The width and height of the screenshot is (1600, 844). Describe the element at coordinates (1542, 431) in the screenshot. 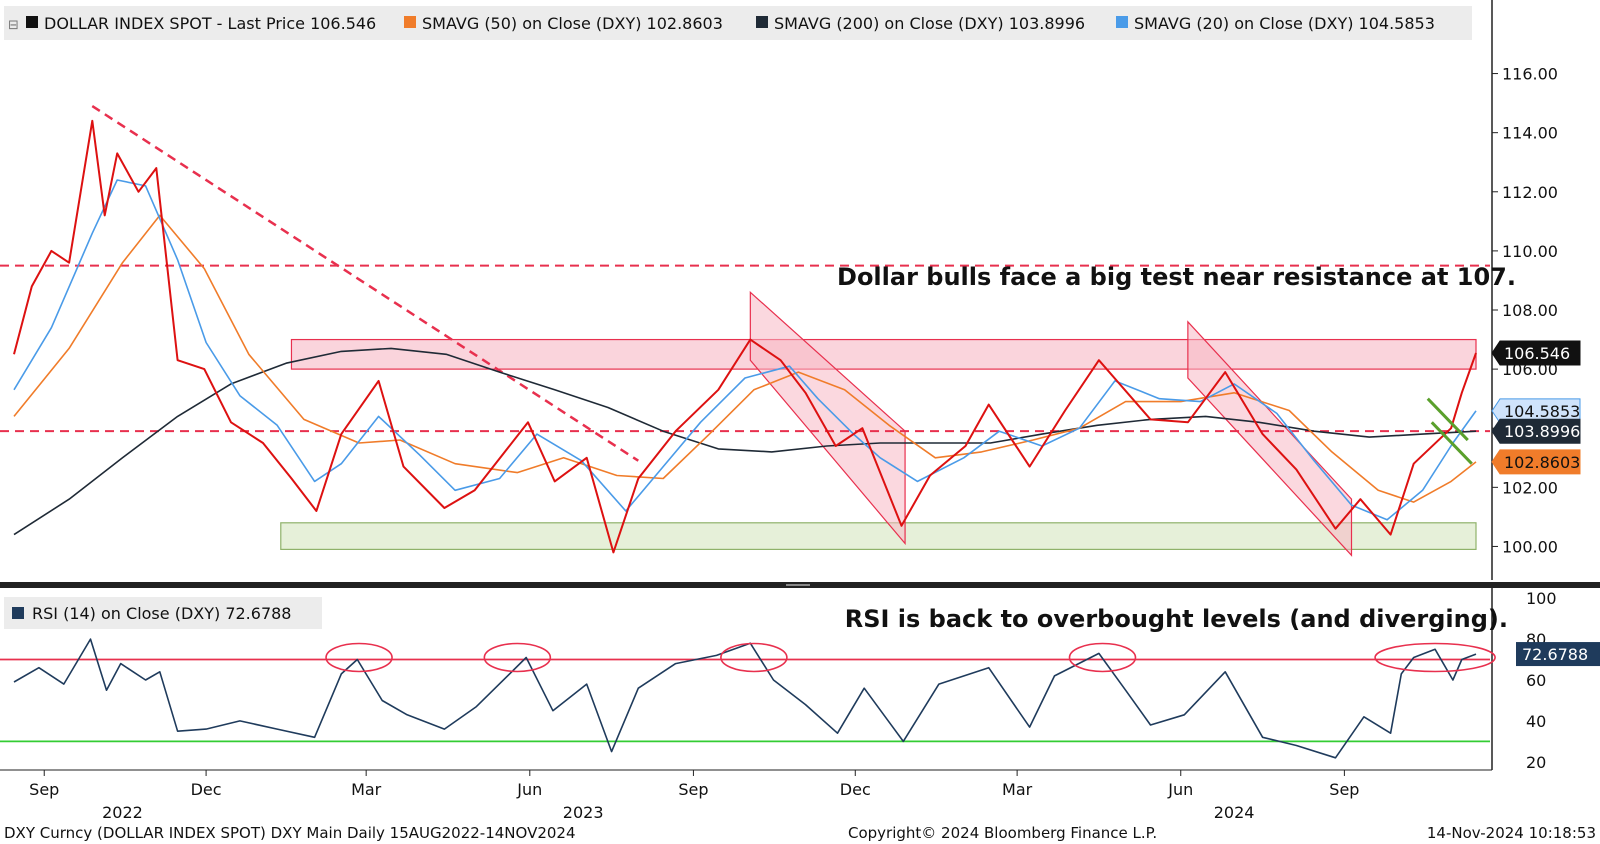

I see `price-value-tag-label: 103.8996` at that location.